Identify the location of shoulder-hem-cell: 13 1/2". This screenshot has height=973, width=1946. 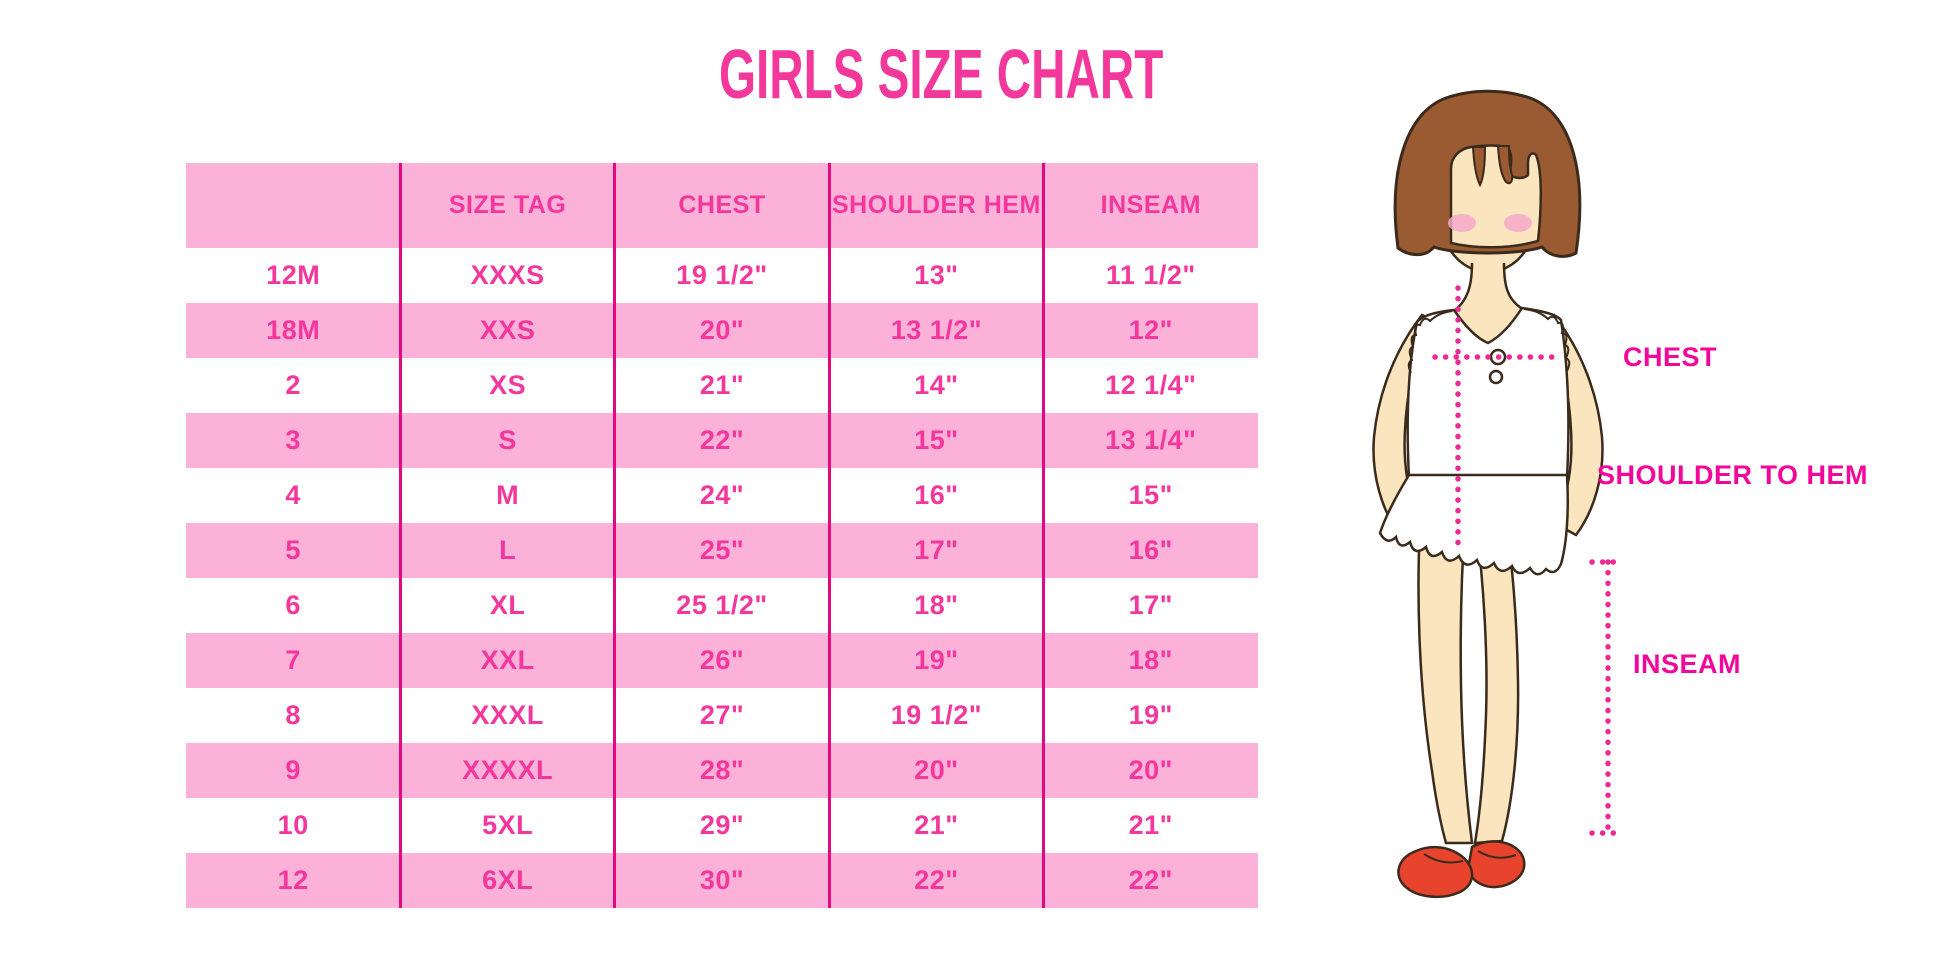
(936, 330).